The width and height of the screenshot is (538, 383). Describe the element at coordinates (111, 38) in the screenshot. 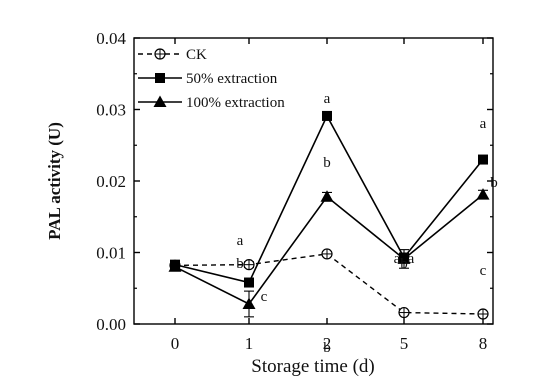

I see `y-tick-label: 0.04` at that location.